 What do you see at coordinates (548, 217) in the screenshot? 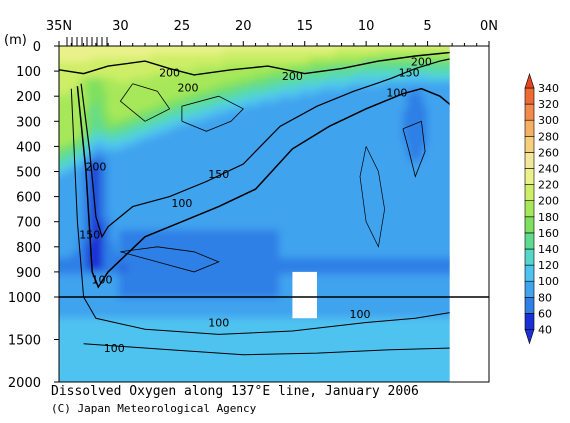
I see `colorbar-tick-label: 180` at bounding box center [548, 217].